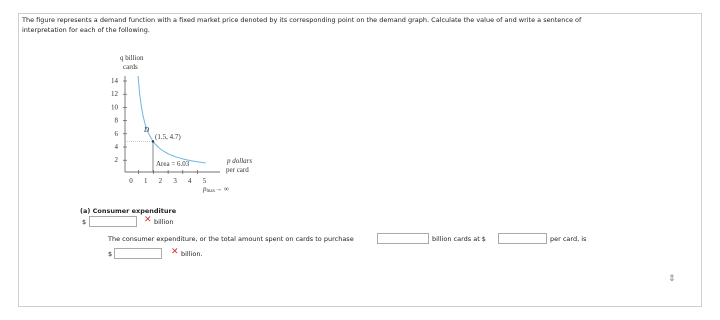 This screenshot has width=720, height=320. Describe the element at coordinates (117, 134) in the screenshot. I see `y-tick-label: 6` at that location.